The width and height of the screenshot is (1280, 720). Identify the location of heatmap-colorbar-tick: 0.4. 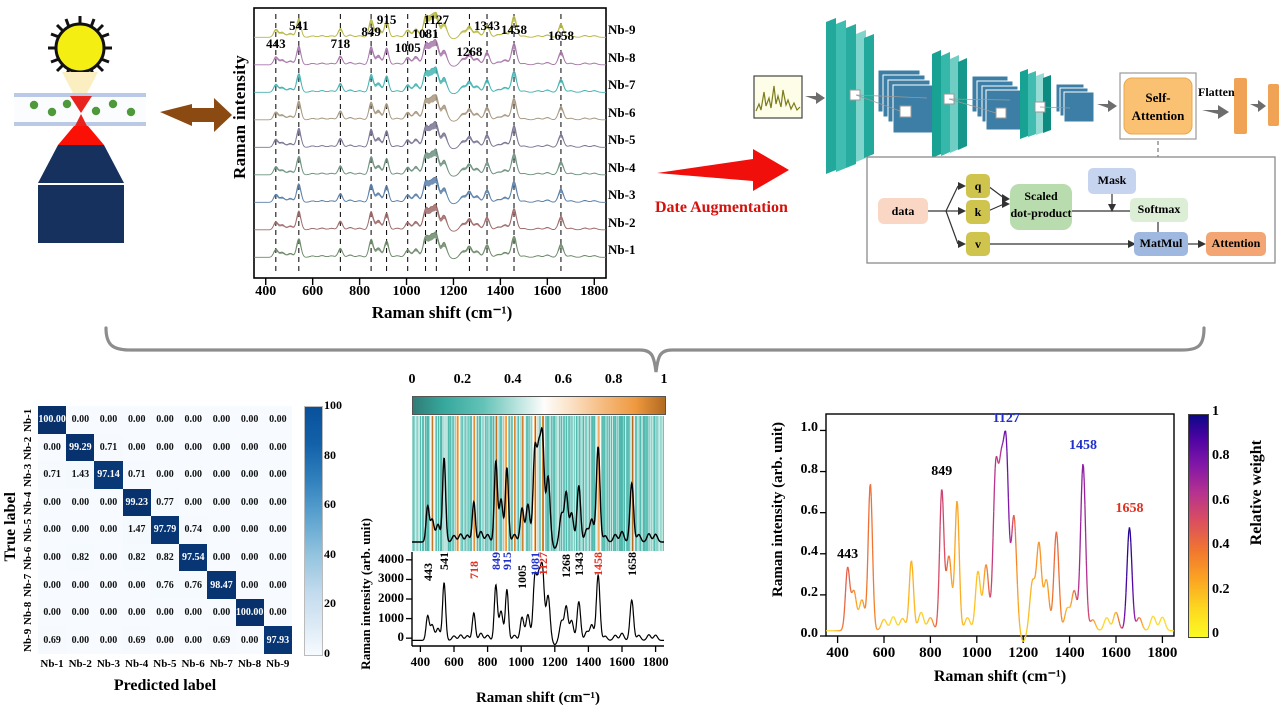
(513, 379).